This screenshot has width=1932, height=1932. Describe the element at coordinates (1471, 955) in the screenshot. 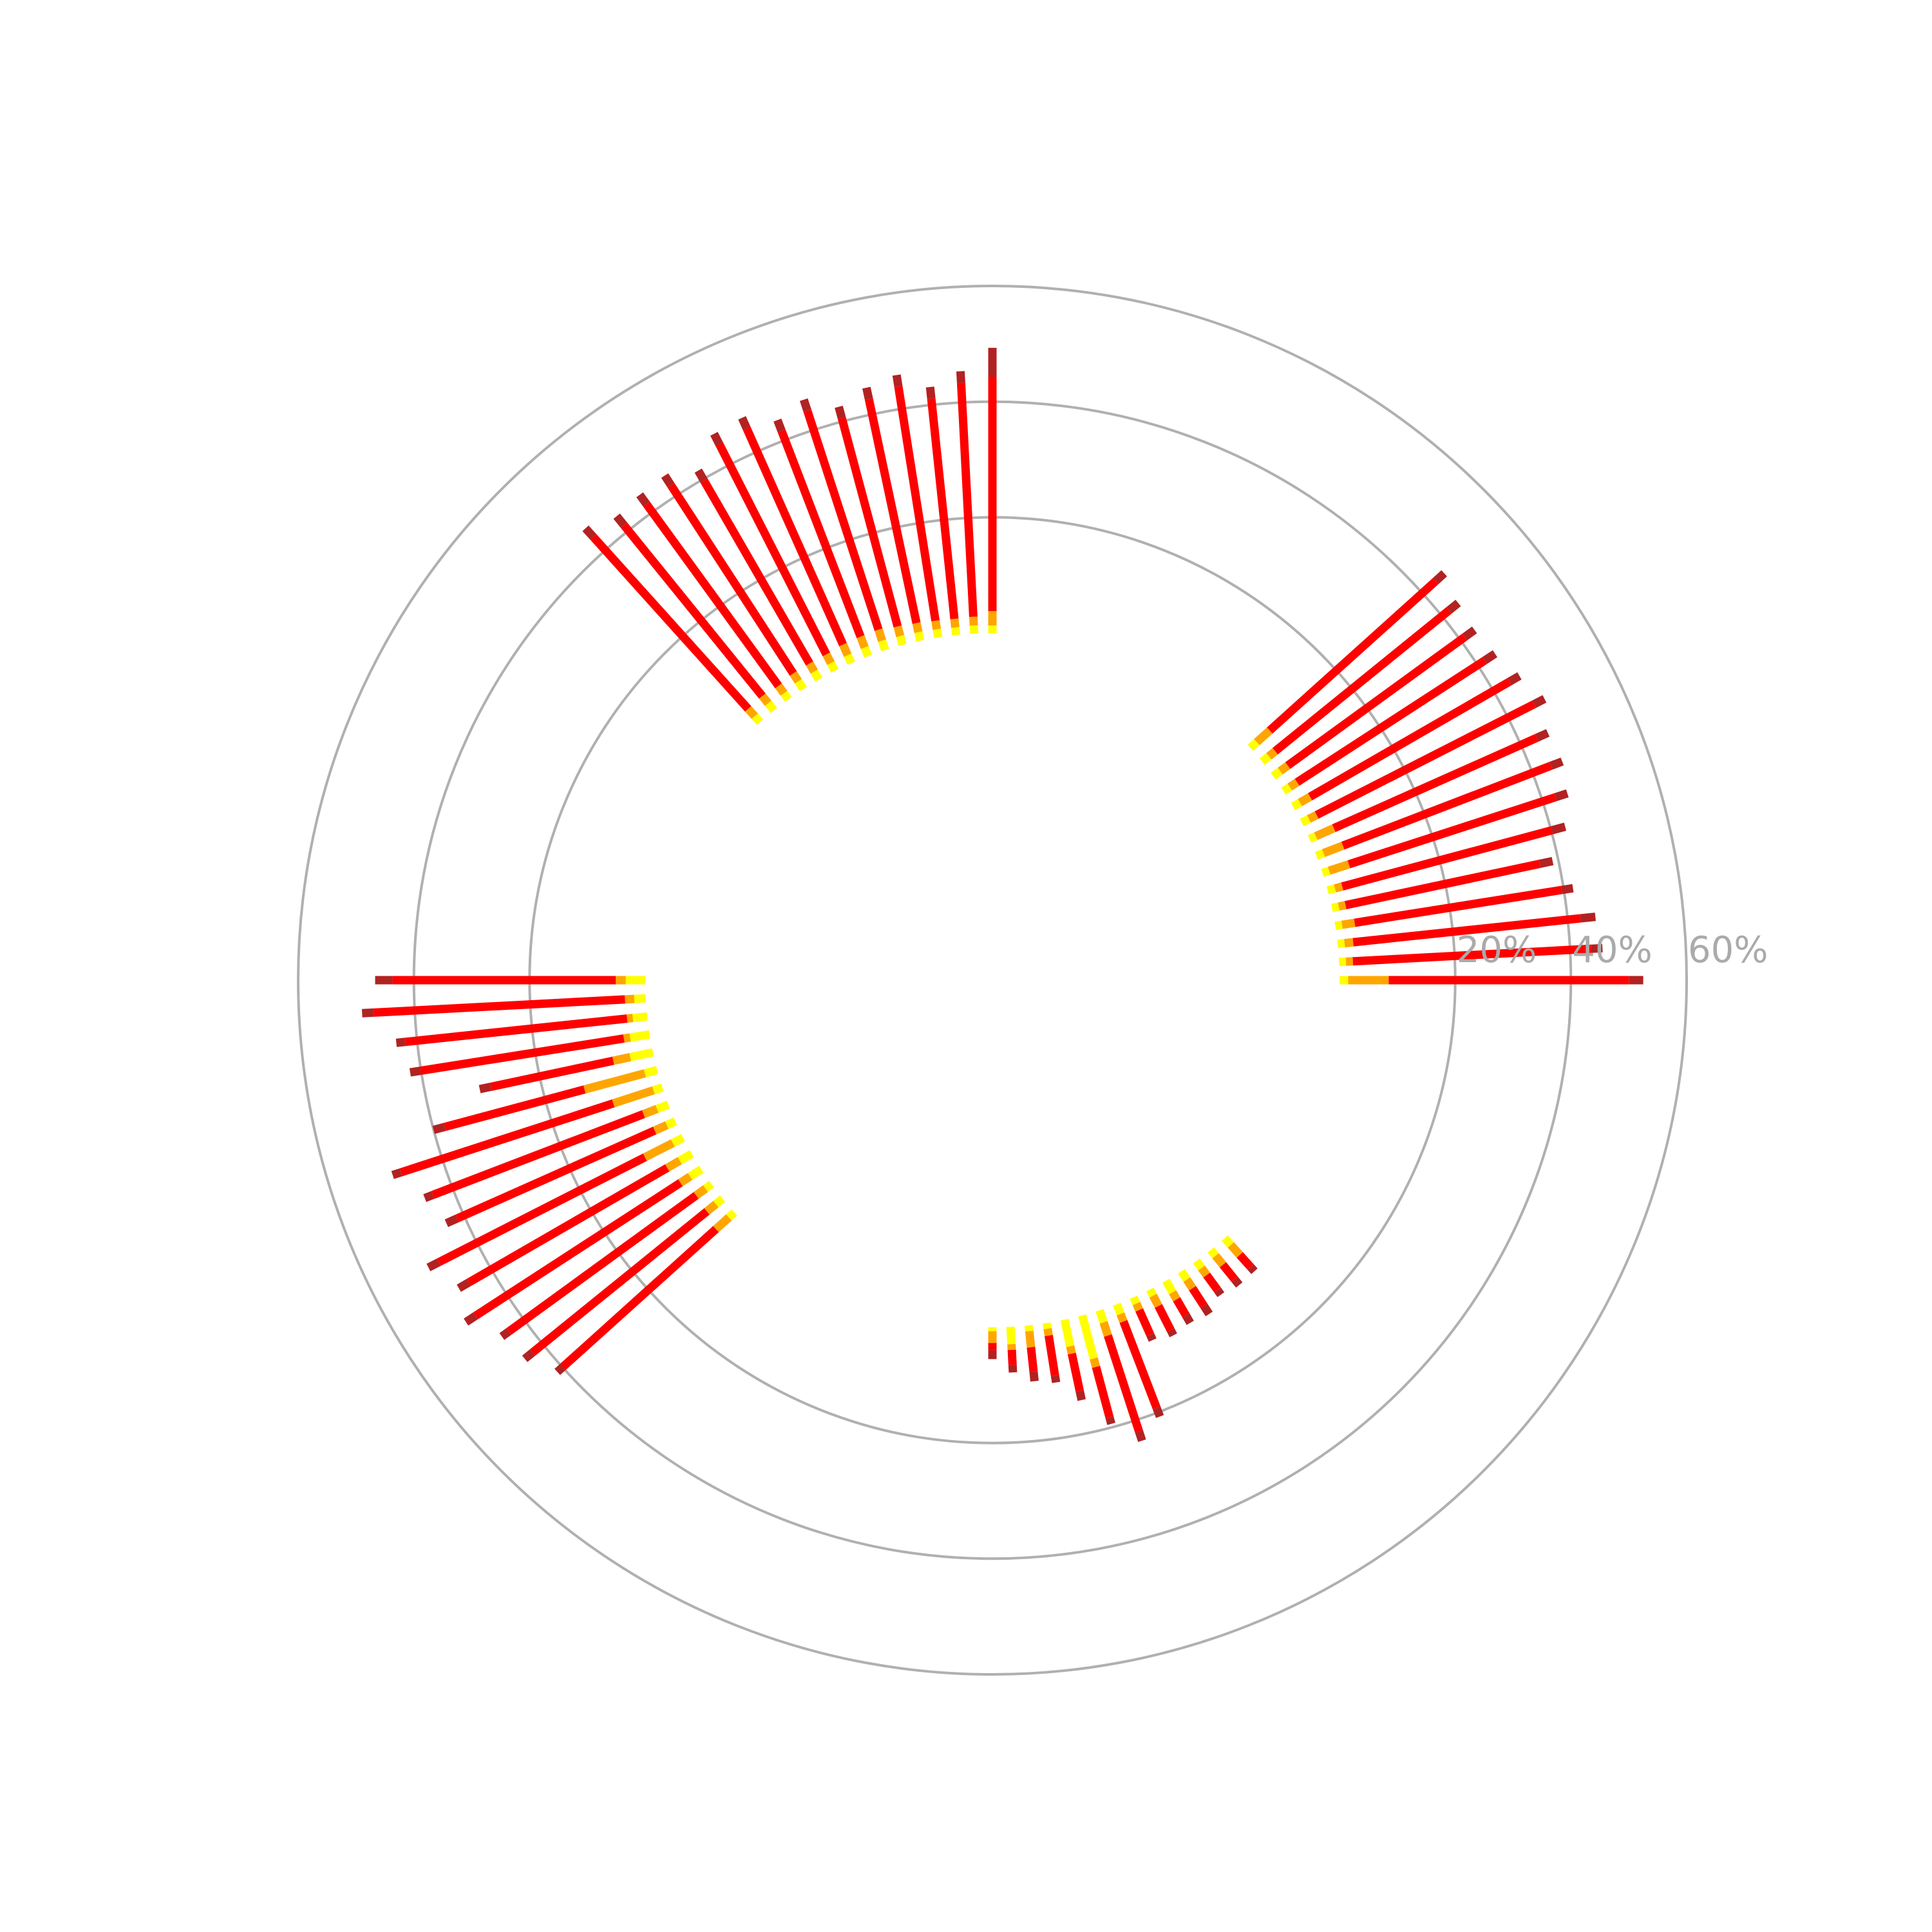

I see `bar-segment-g0-b1-s2` at that location.